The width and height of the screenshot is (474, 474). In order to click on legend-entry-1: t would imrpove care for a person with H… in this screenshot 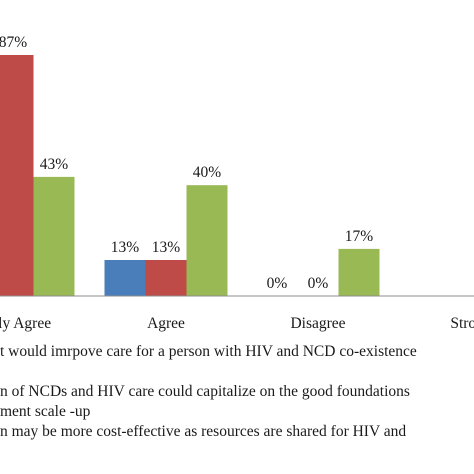, I will do `click(208, 351)`.